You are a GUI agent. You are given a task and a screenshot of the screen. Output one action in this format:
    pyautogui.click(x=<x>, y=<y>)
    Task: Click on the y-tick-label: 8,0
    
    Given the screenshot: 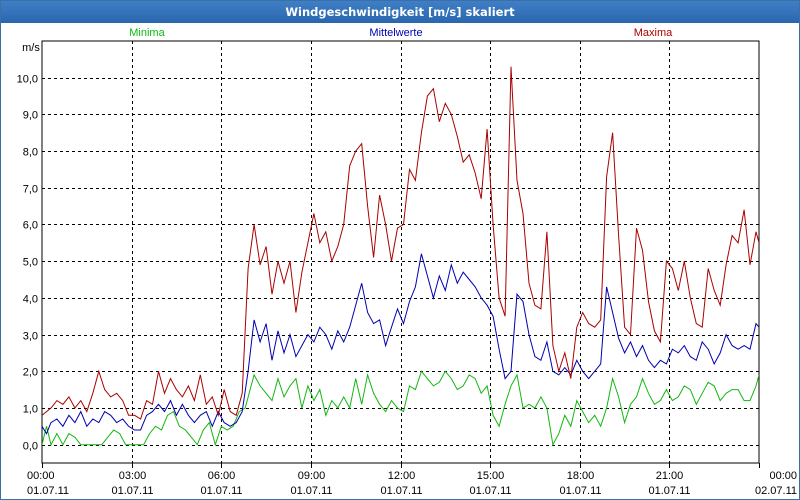 What is the action you would take?
    pyautogui.click(x=30, y=153)
    